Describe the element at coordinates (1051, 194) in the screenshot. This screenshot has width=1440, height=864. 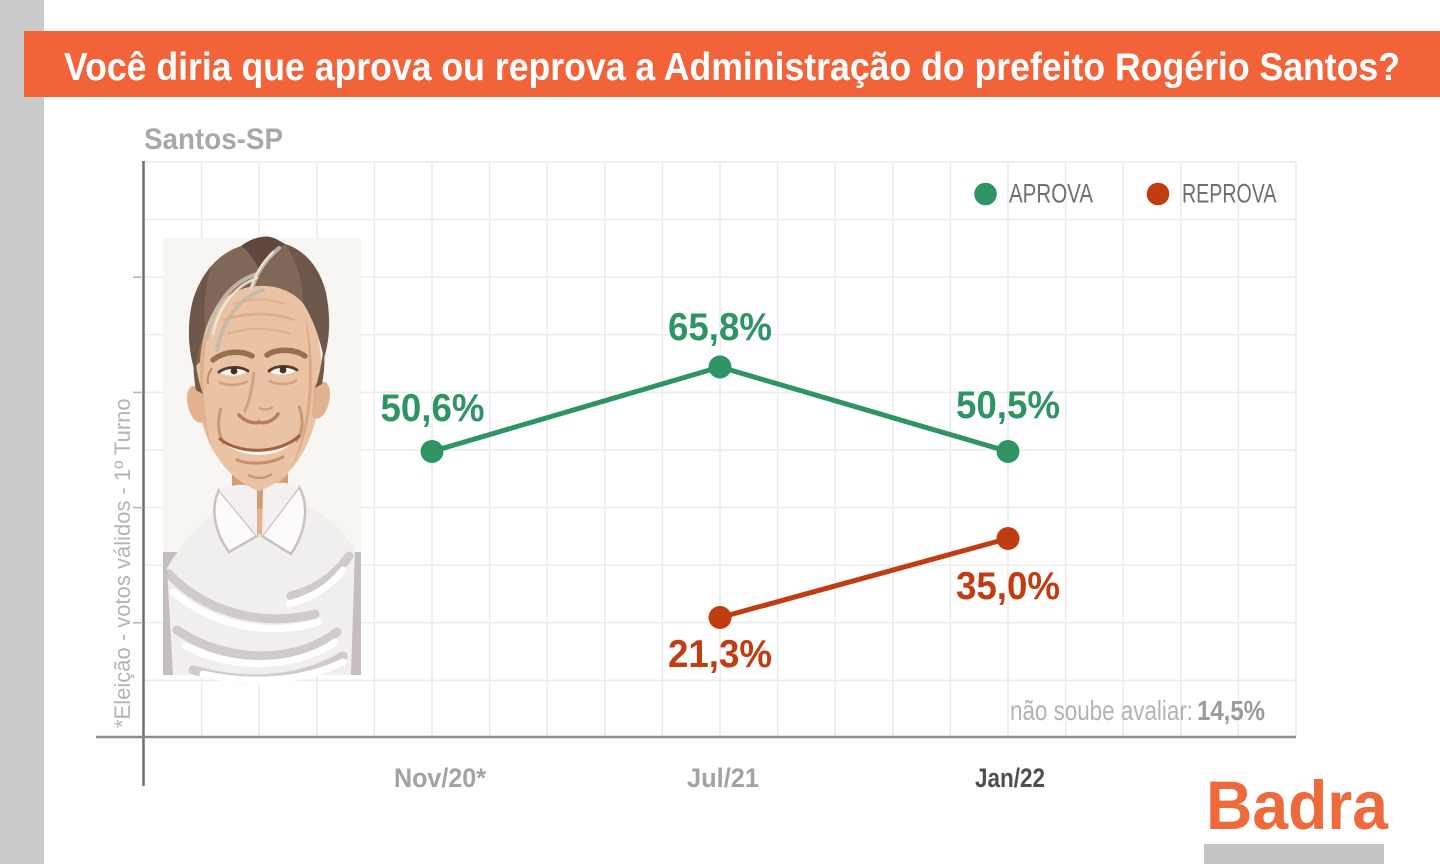
I see `svg-text: APROVA` at that location.